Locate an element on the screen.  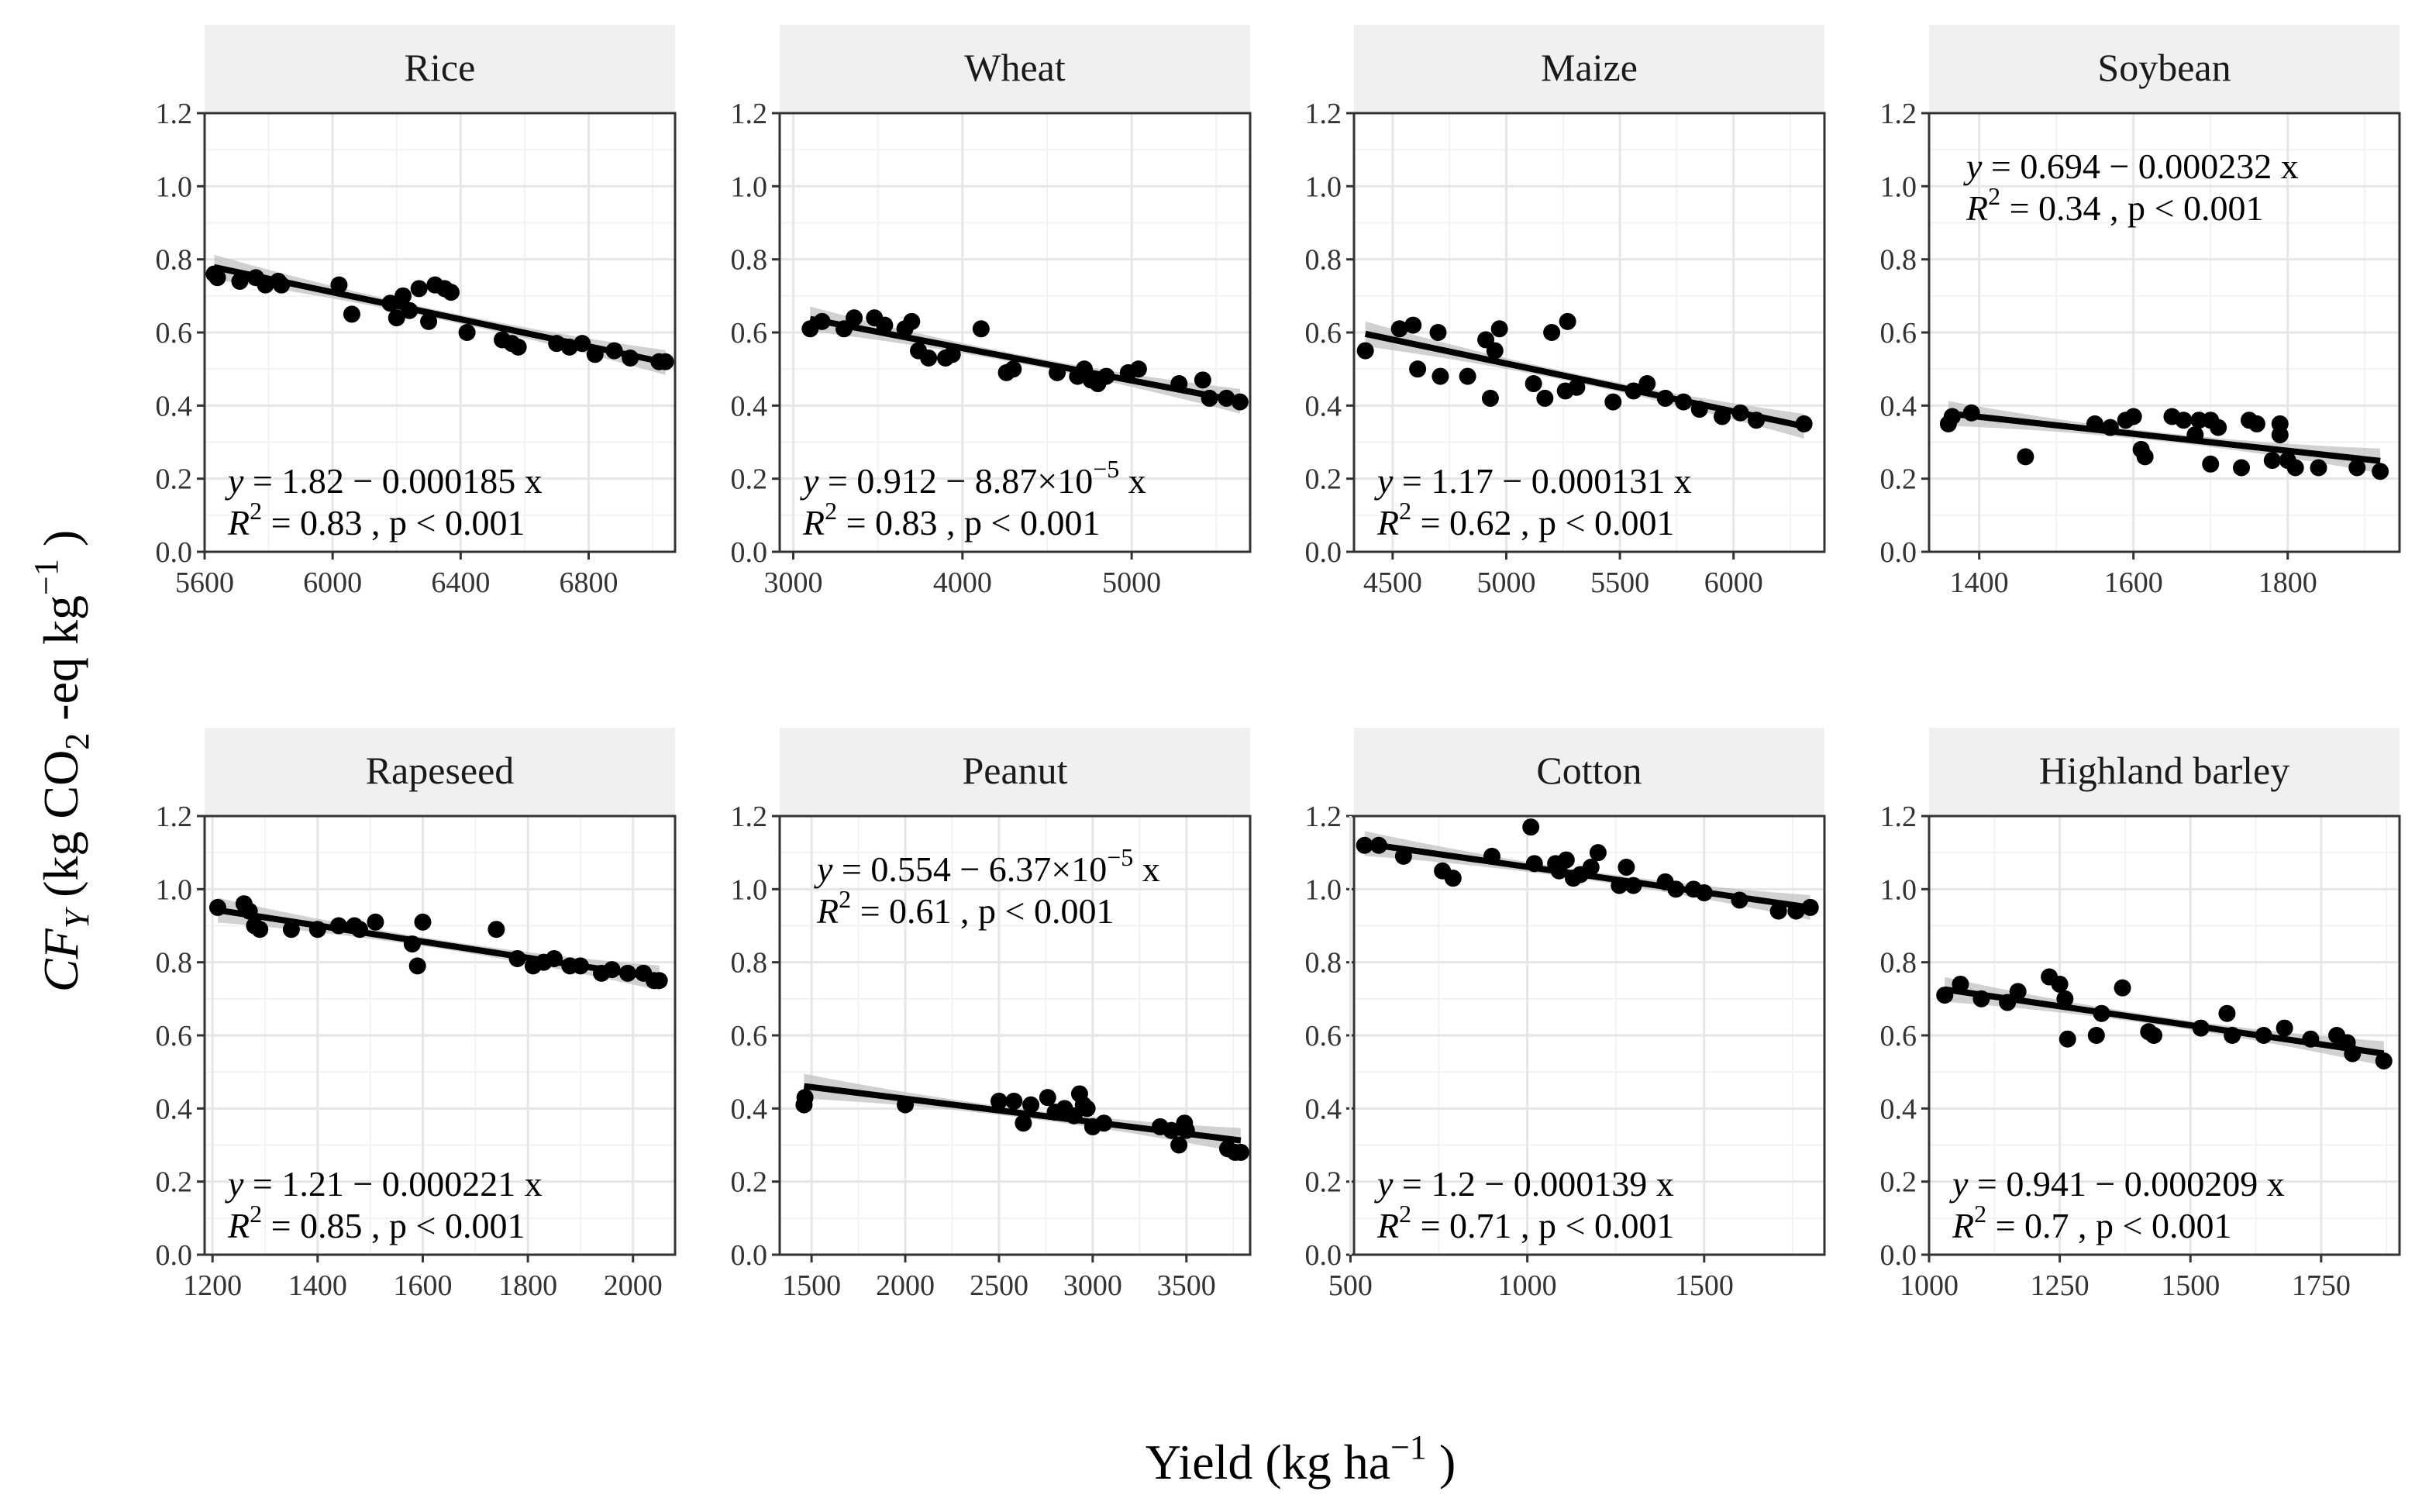
tick-label-x: 1250 is located at coordinates (2060, 1285).